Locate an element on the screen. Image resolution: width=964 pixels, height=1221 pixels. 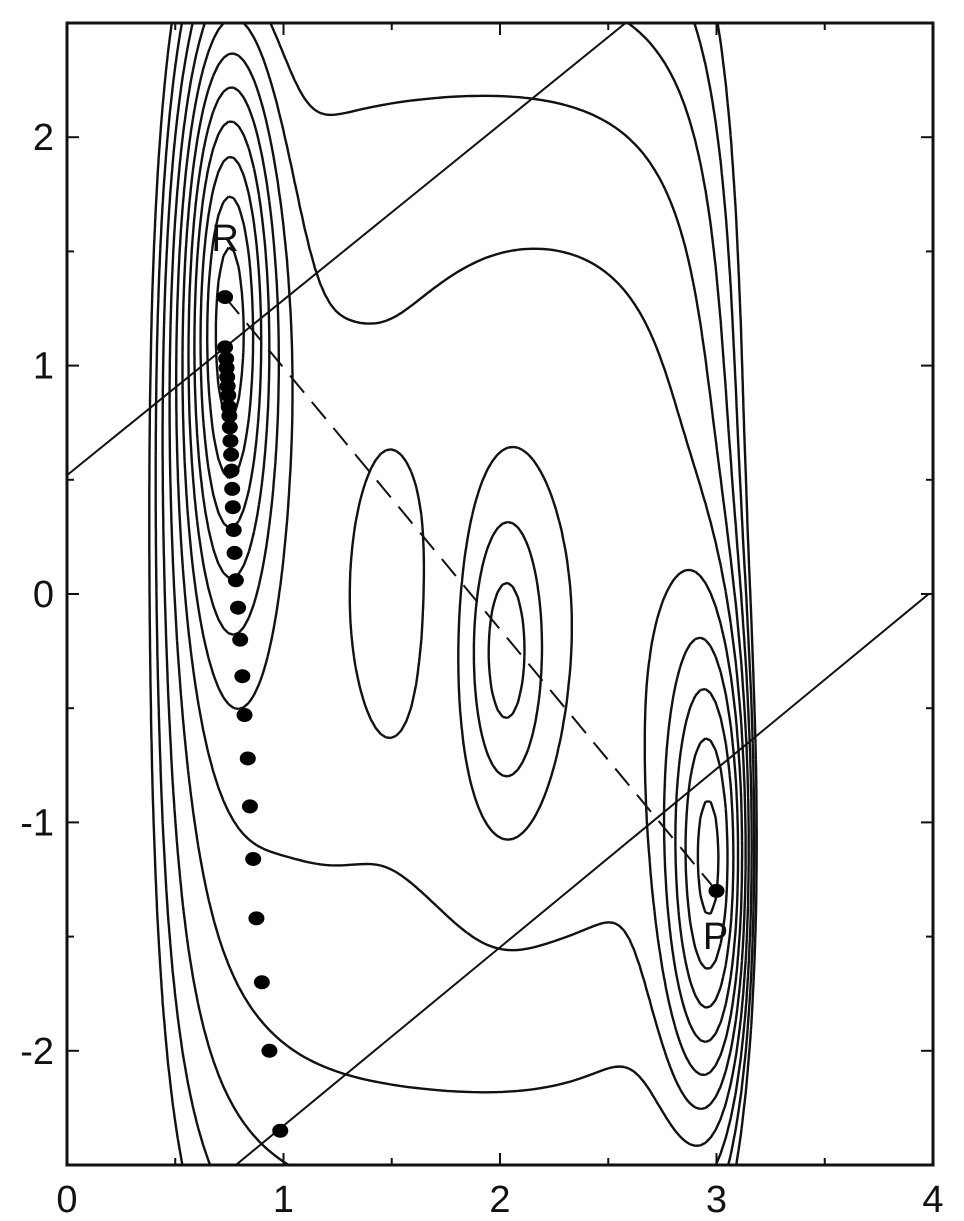
y-tick-labels: -2 -1 0 1 2 is located at coordinates (37, 595).